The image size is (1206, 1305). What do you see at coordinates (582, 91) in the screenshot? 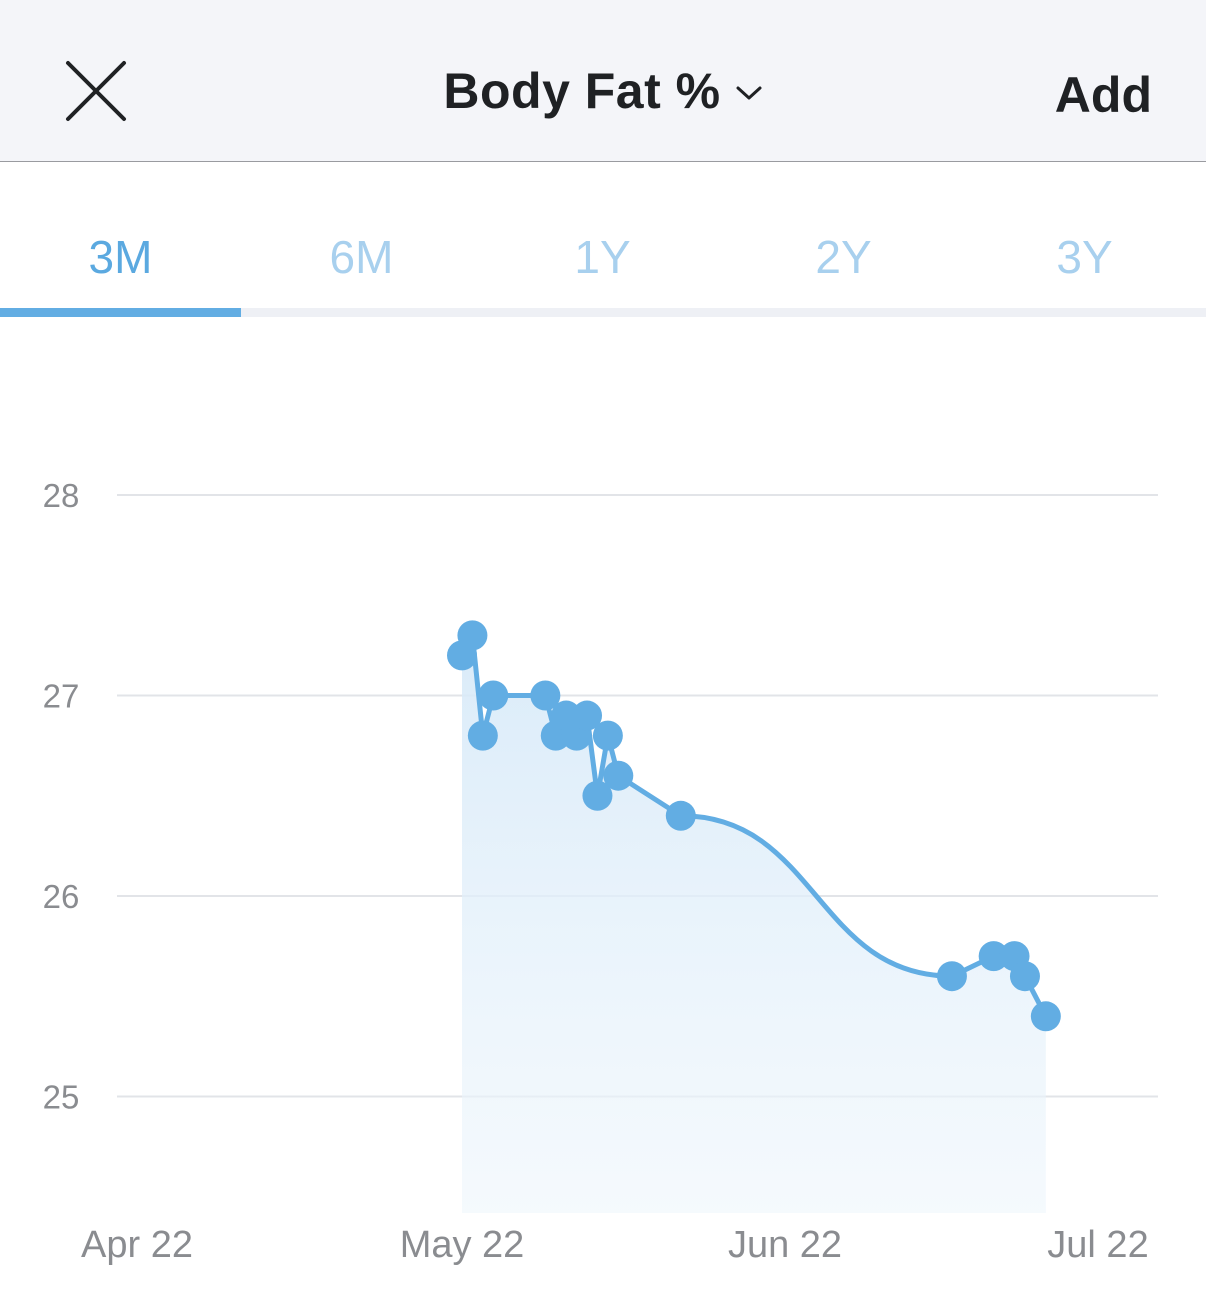
I see `page-title: Body Fat %` at bounding box center [582, 91].